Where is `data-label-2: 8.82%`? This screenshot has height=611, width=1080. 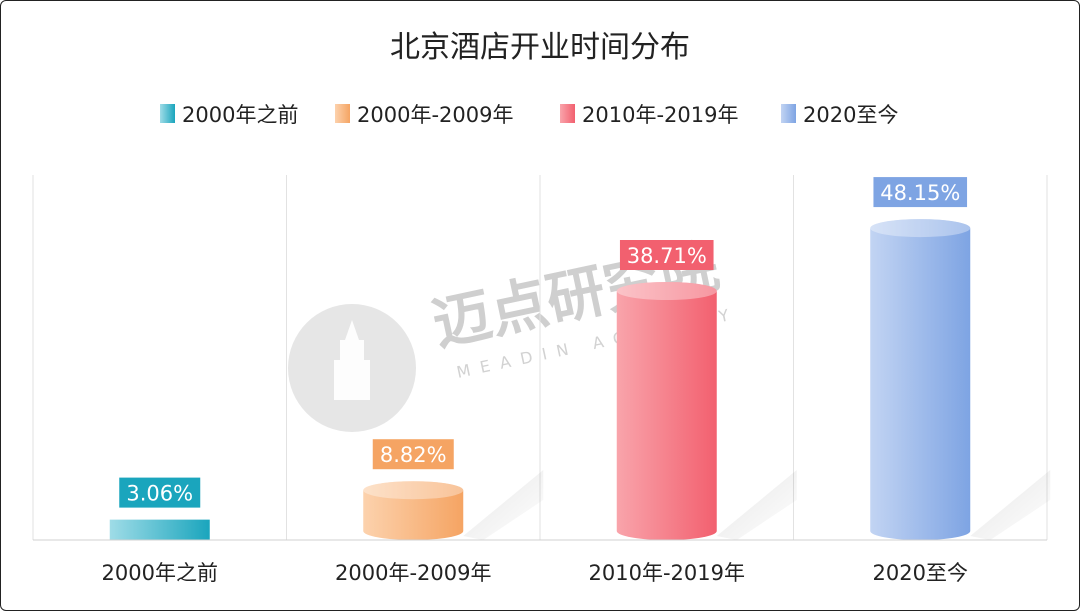
data-label-2: 8.82% is located at coordinates (413, 455).